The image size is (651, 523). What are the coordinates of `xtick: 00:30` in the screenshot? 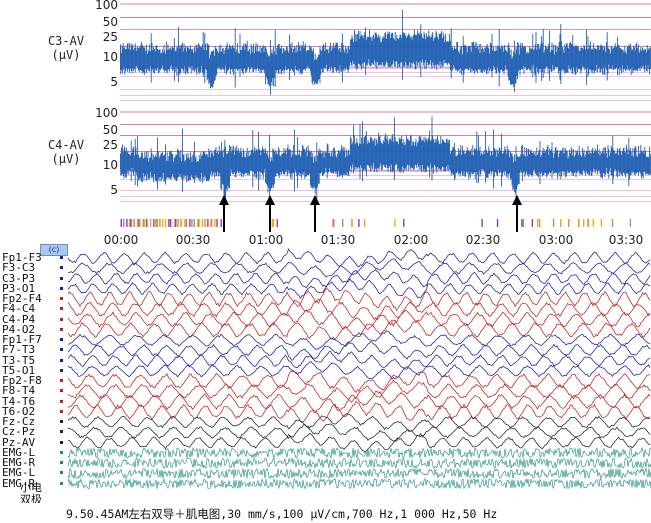 It's located at (193, 240).